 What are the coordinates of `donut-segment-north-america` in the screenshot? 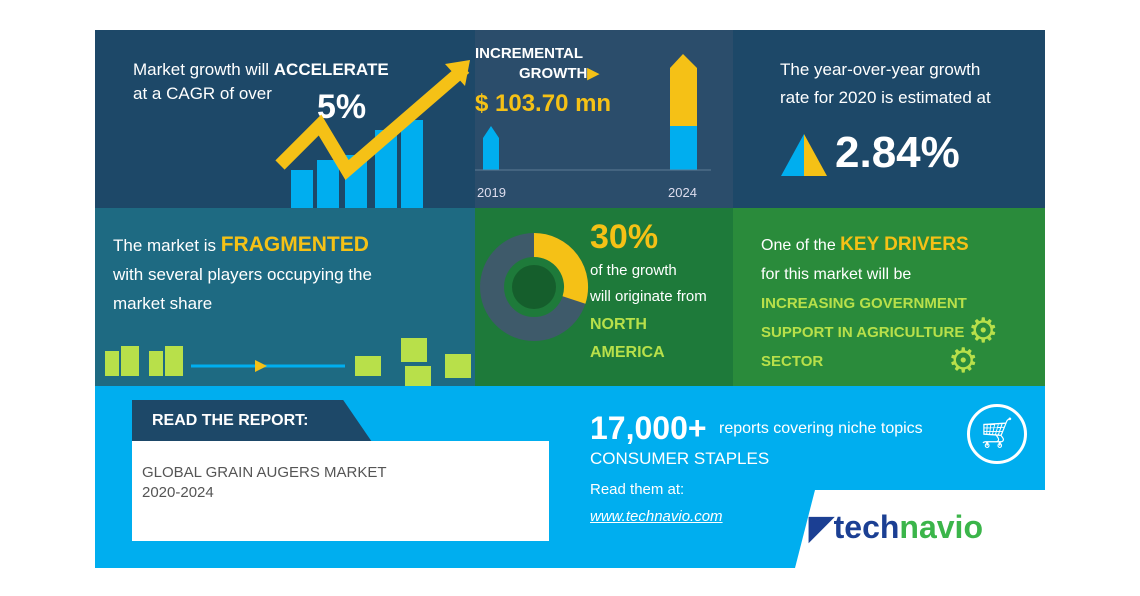 It's located at (560, 268).